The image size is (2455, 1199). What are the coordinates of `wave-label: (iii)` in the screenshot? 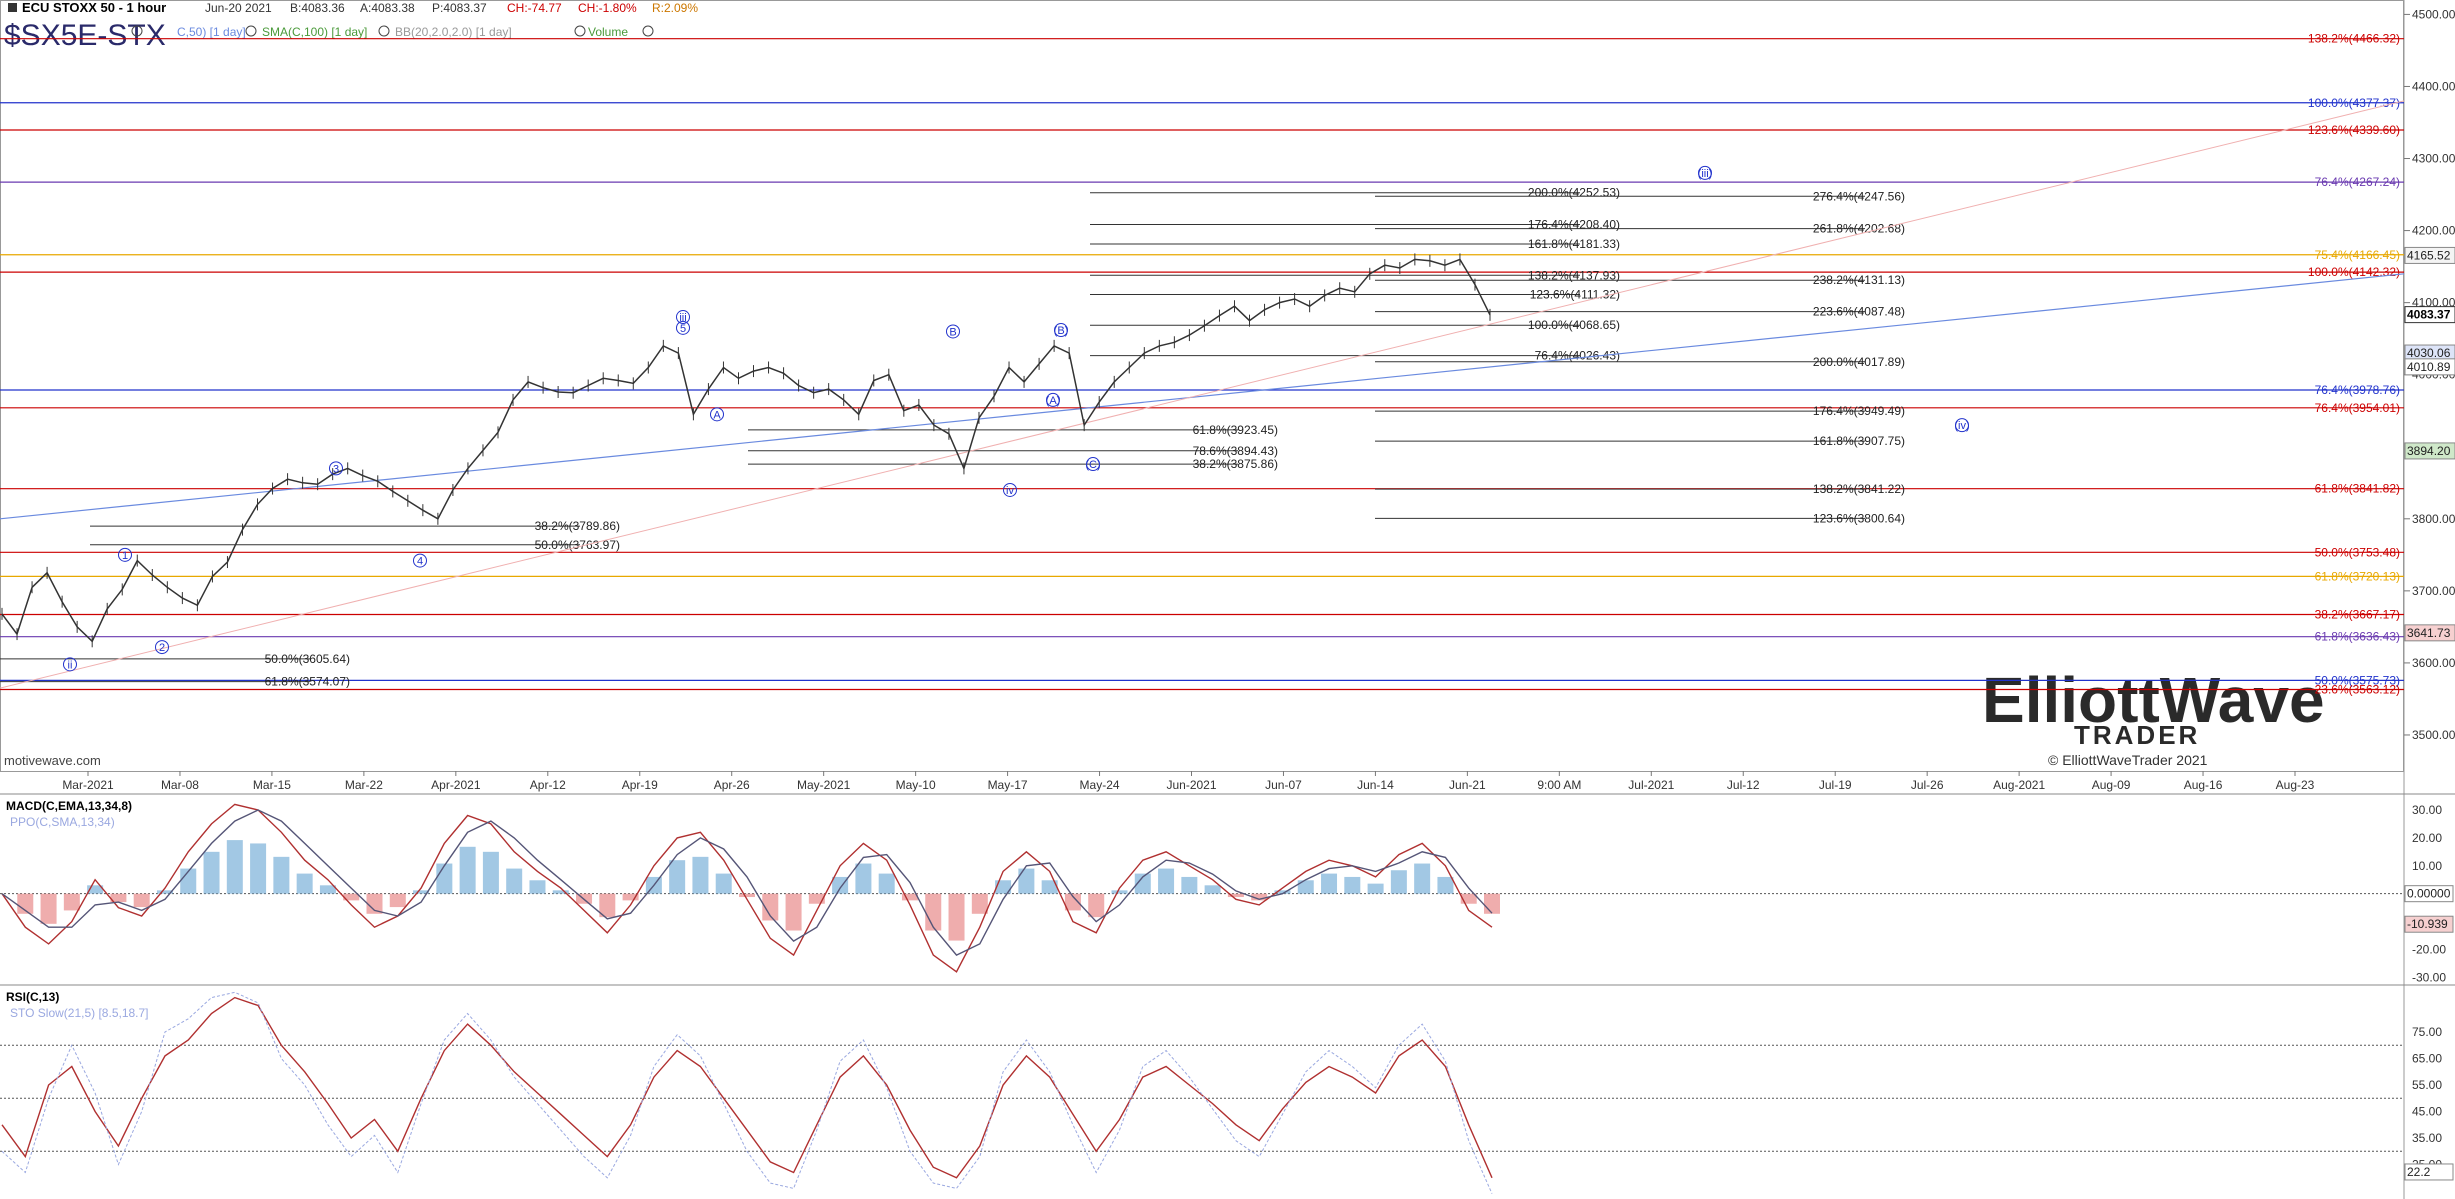 It's located at (1705, 174).